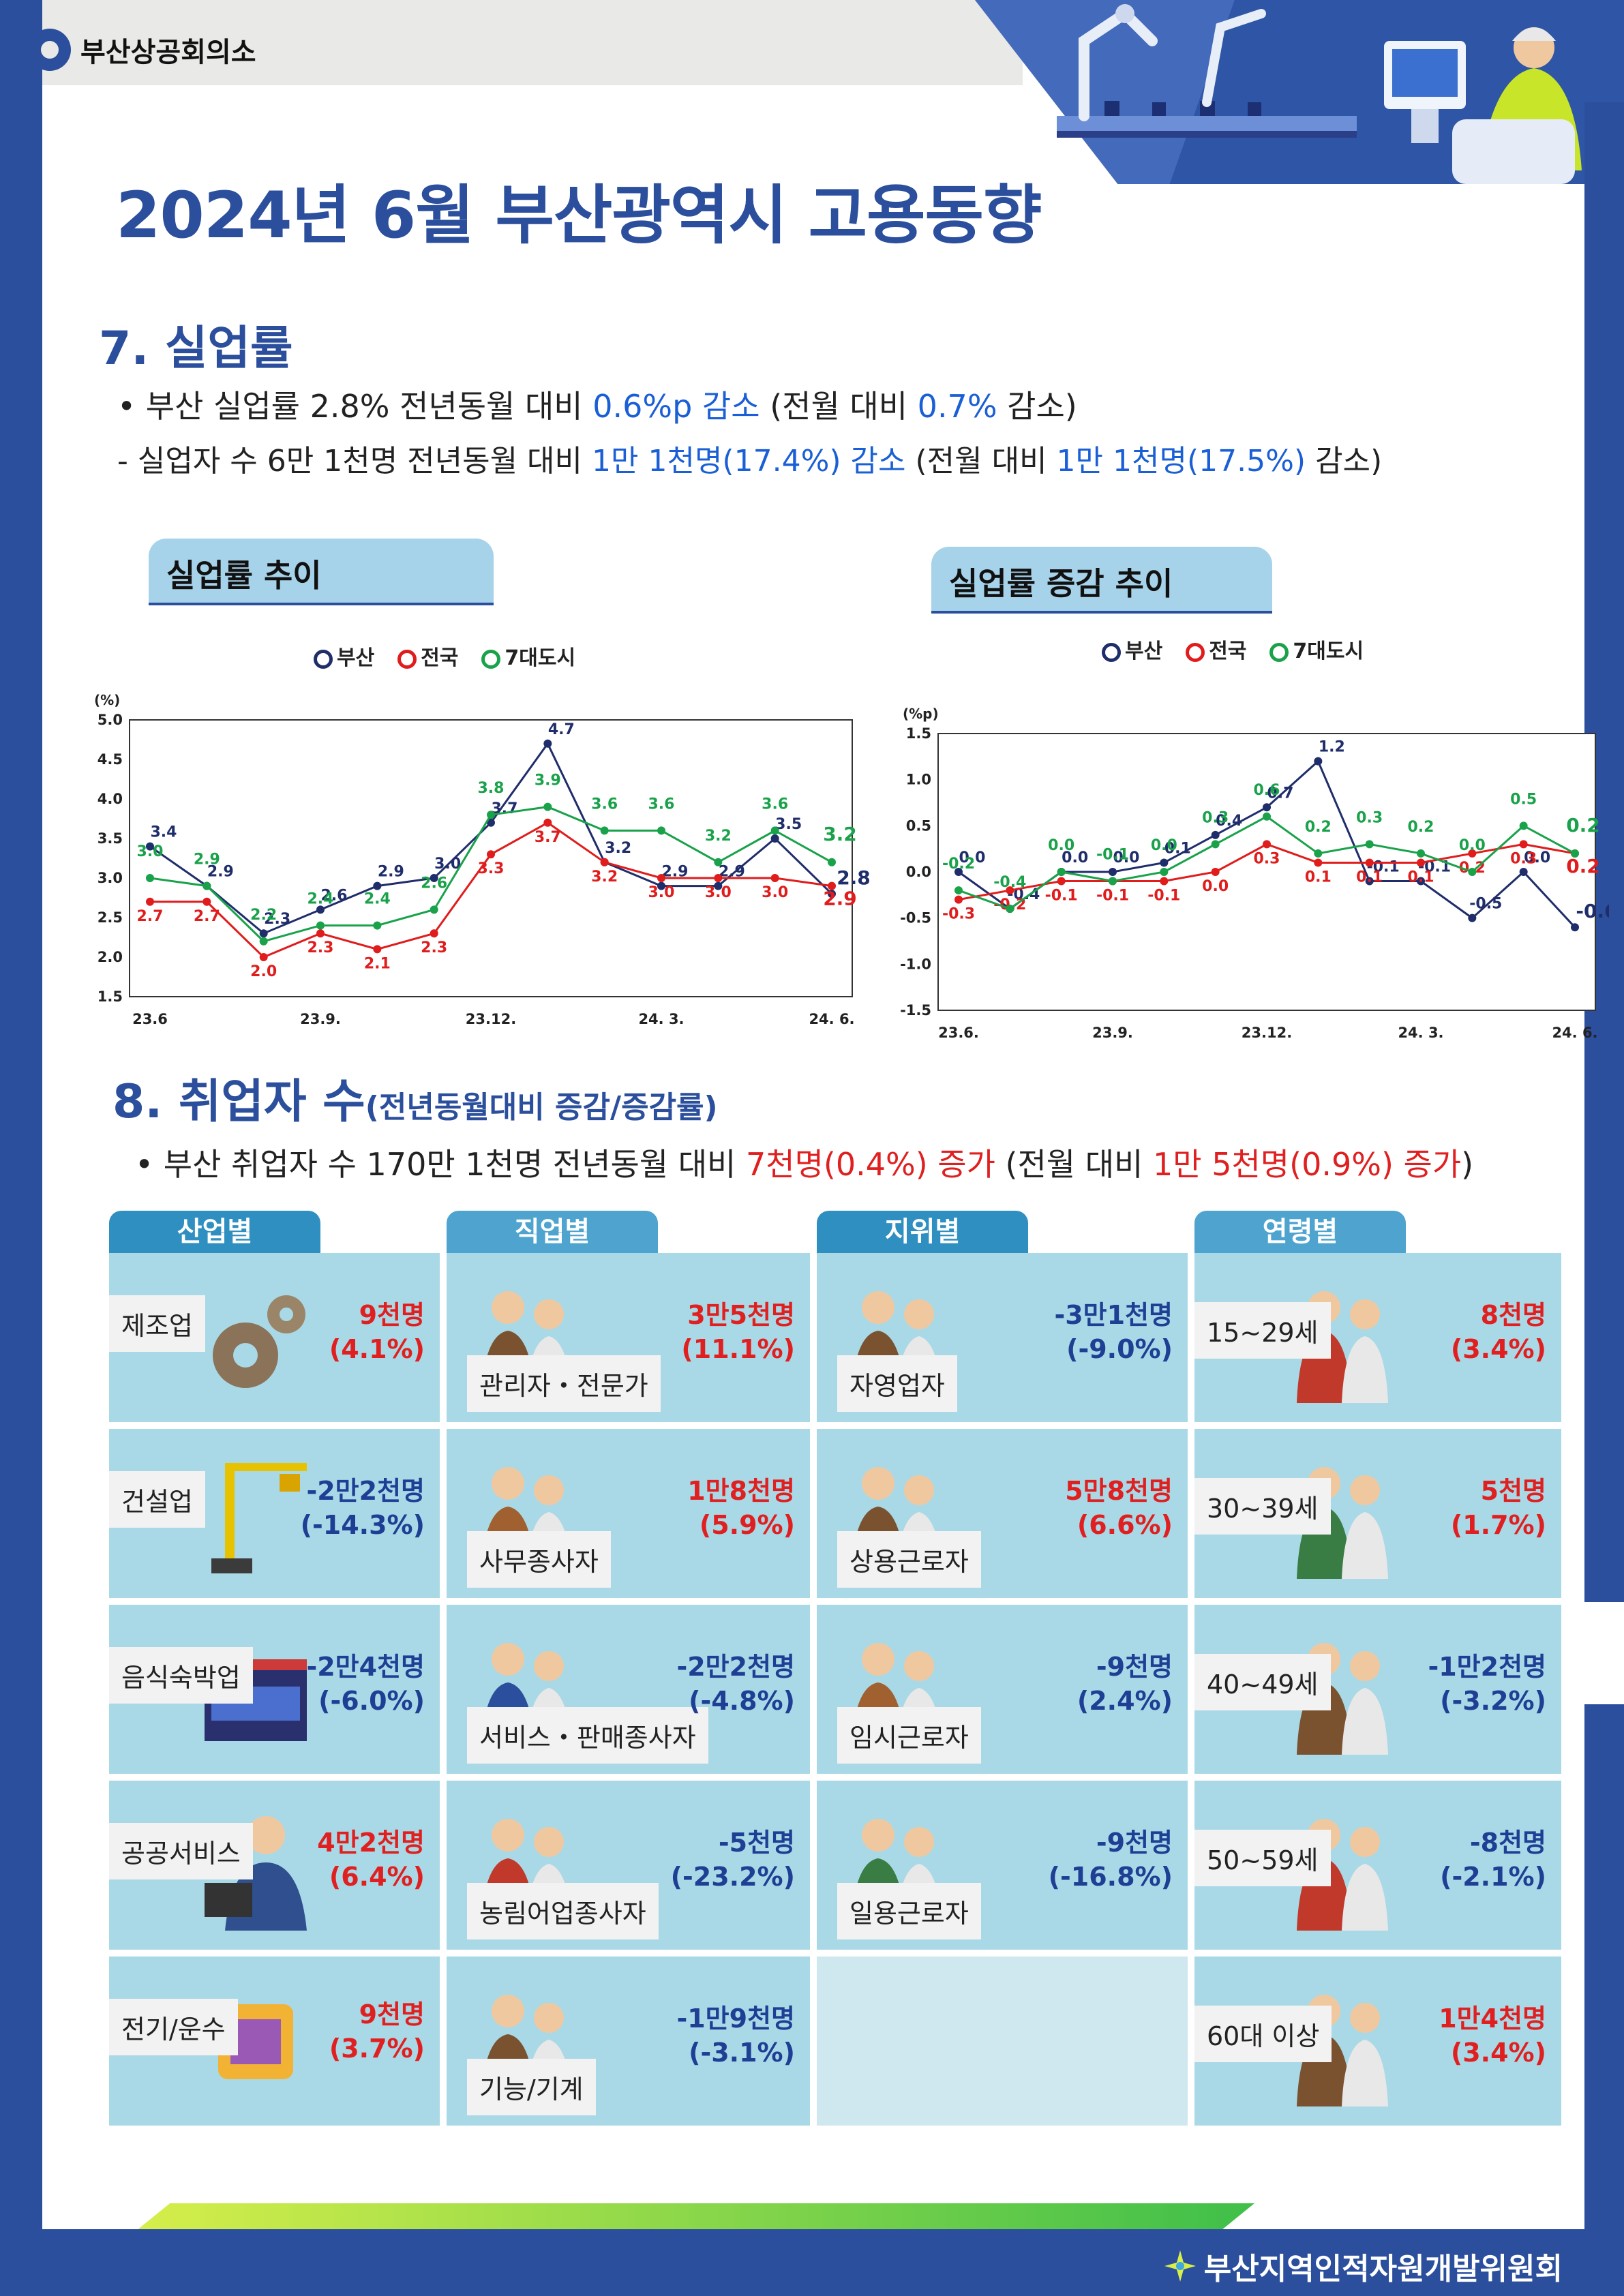 Image resolution: width=1624 pixels, height=2296 pixels. Describe the element at coordinates (365, 1684) in the screenshot. I see `industry-value: -2만4천명 (-6.0%)` at that location.